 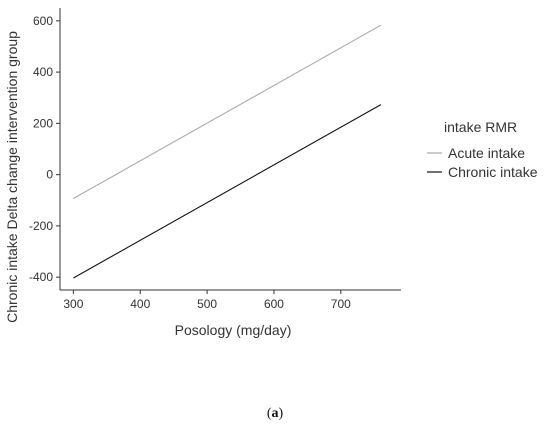 I want to click on x-tick-label: 500, so click(x=207, y=304).